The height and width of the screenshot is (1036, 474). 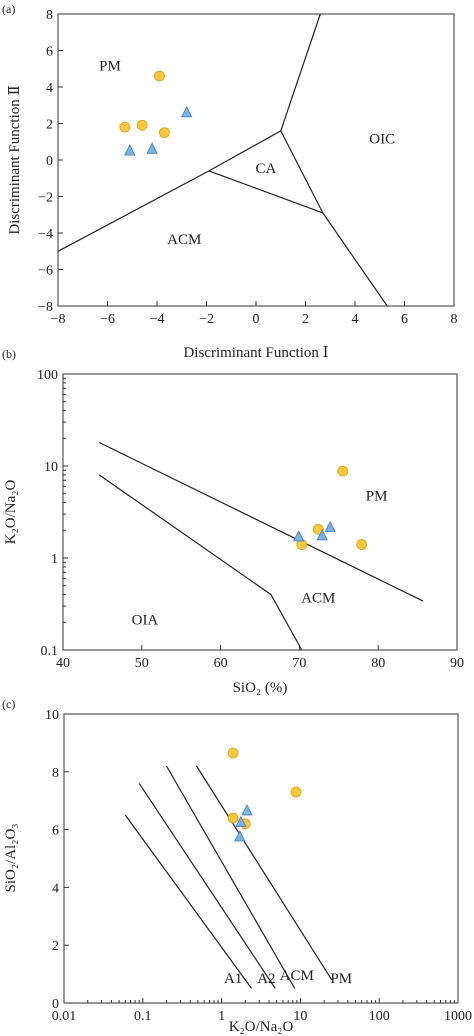 What do you see at coordinates (49, 15) in the screenshot?
I see `panel-a-y-tick-label: 8` at bounding box center [49, 15].